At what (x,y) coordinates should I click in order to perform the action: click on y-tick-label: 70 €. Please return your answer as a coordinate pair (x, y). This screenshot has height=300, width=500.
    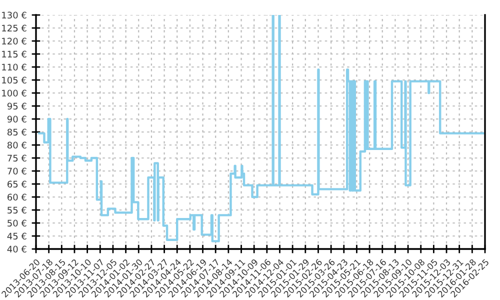
    Looking at the image, I should click on (17, 171).